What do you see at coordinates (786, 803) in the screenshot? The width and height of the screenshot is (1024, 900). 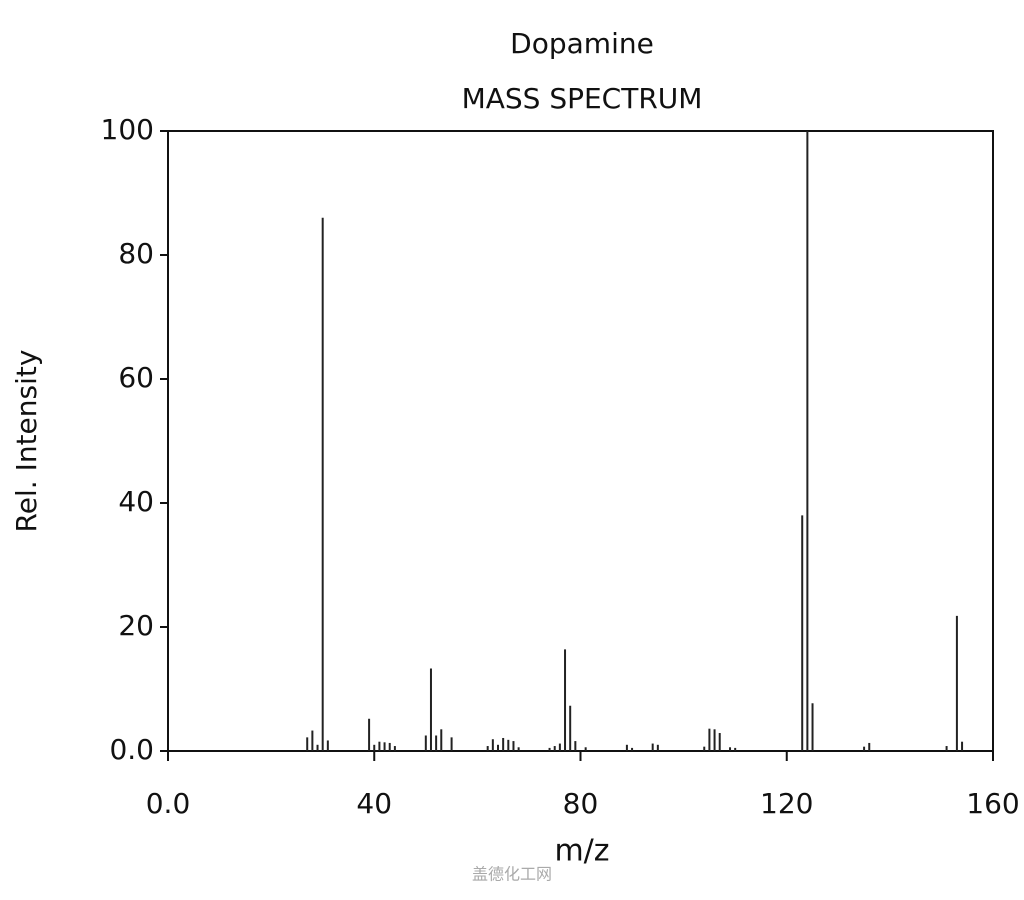 I see `x-tick-label: 120` at bounding box center [786, 803].